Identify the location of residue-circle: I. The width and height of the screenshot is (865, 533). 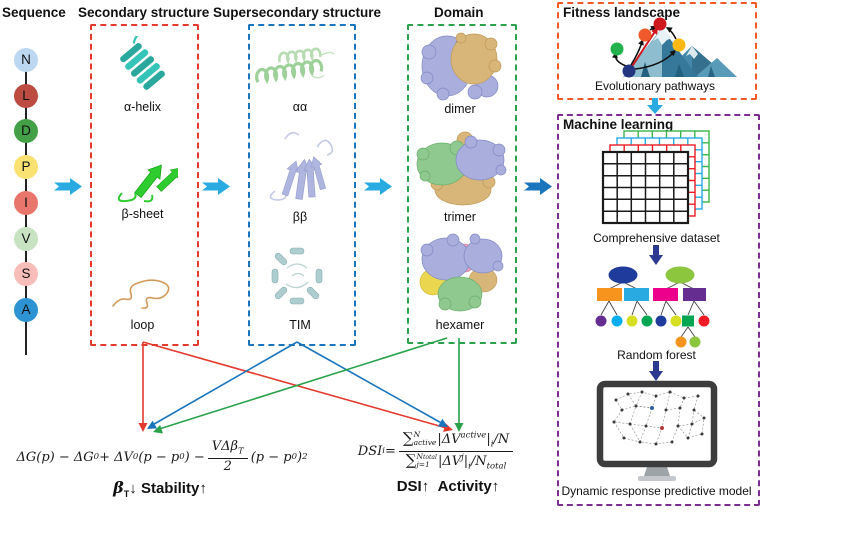
(26, 203).